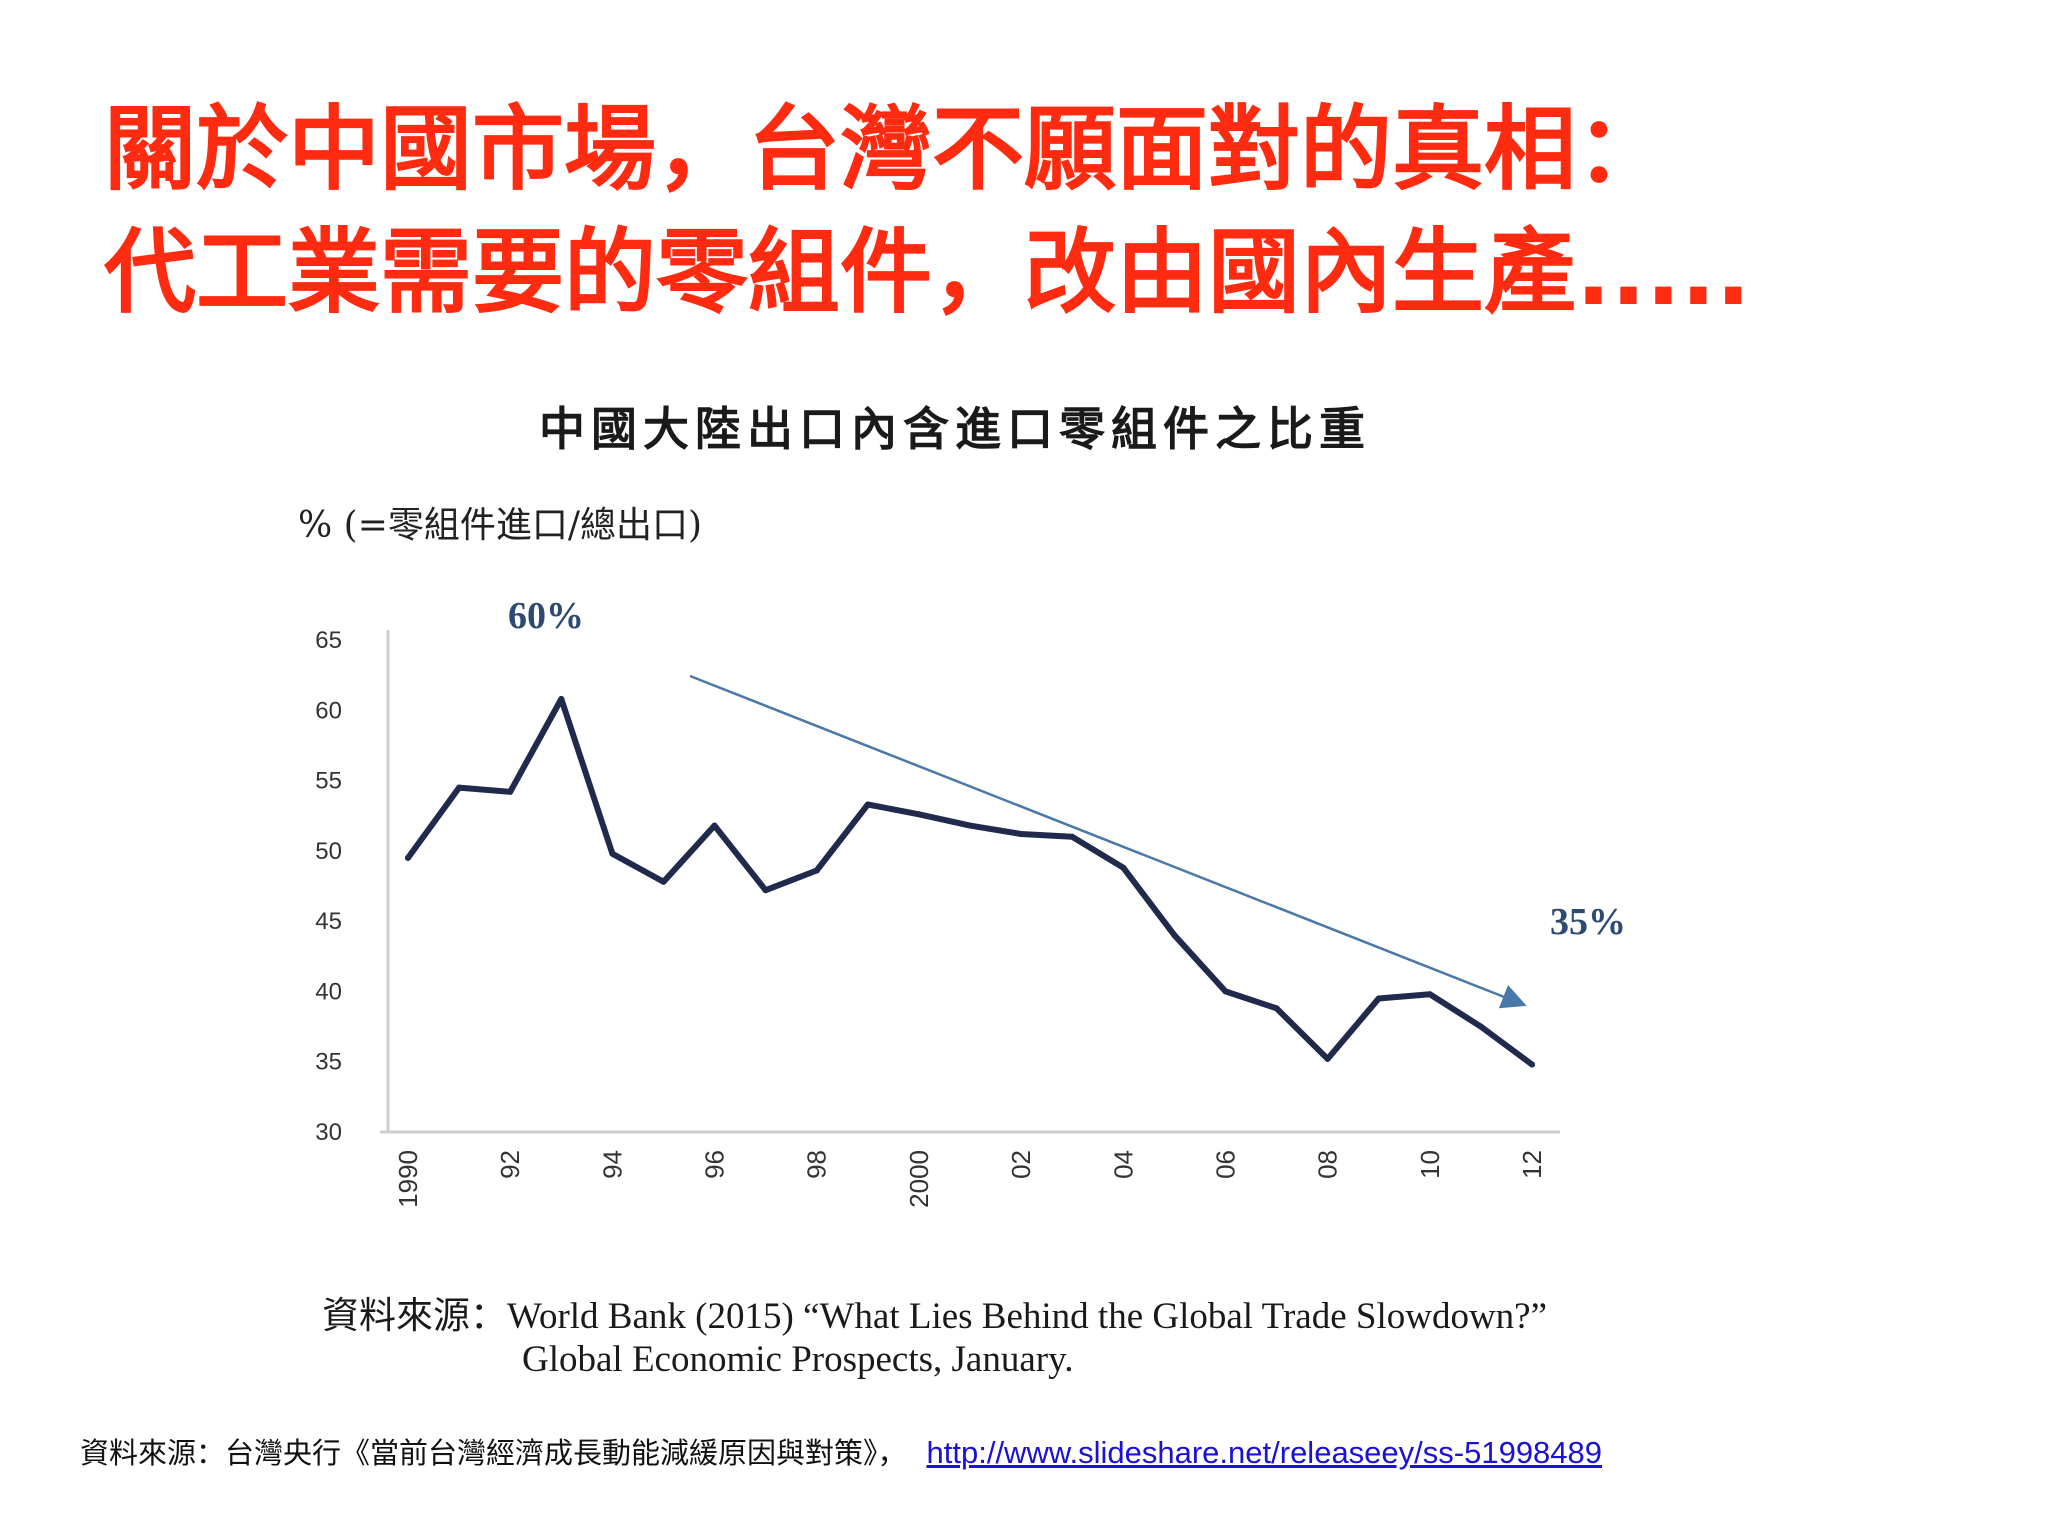  What do you see at coordinates (328, 921) in the screenshot?
I see `y-tick-label: 45` at bounding box center [328, 921].